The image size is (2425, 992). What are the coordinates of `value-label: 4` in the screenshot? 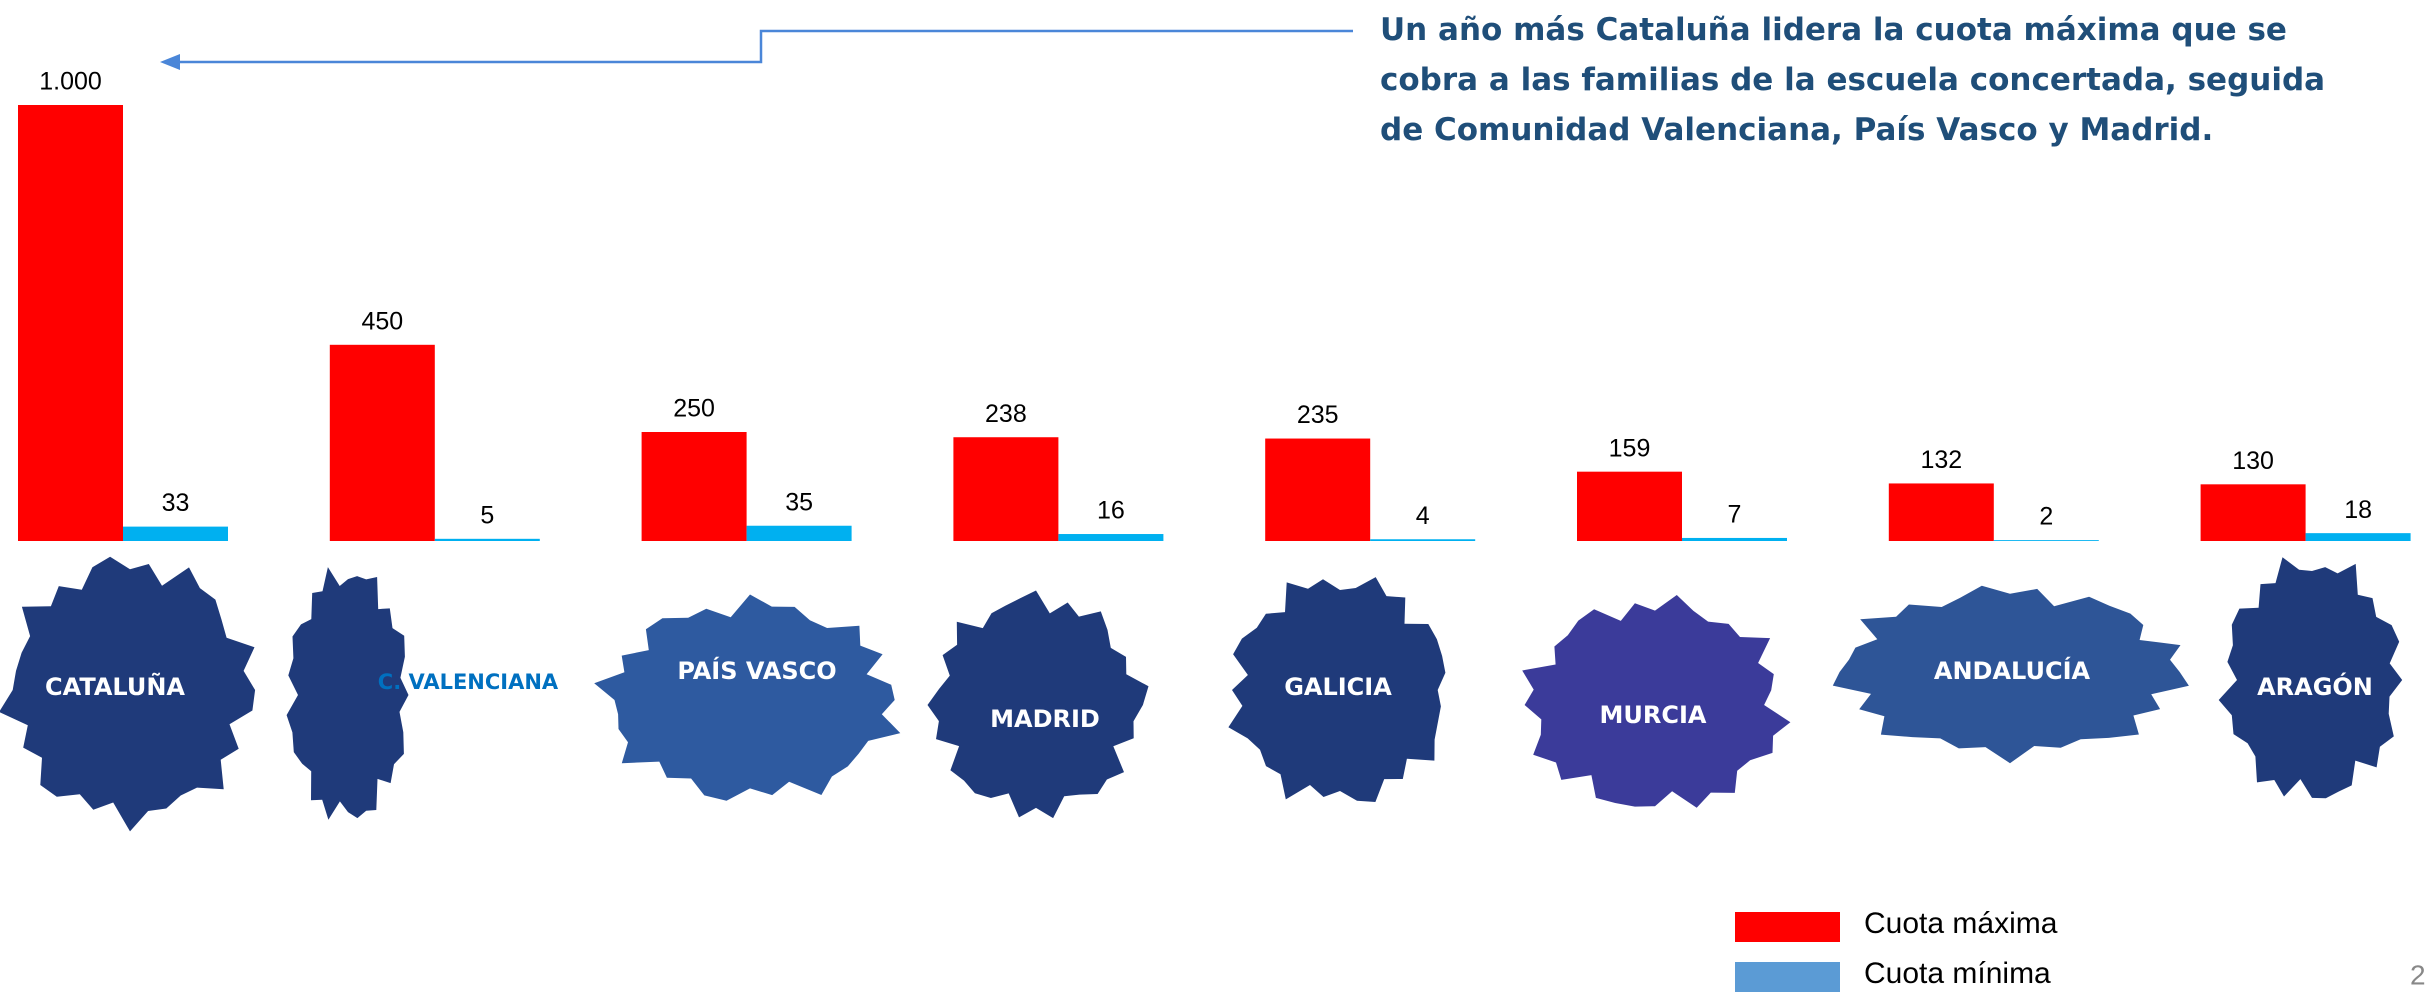 It's located at (1423, 516).